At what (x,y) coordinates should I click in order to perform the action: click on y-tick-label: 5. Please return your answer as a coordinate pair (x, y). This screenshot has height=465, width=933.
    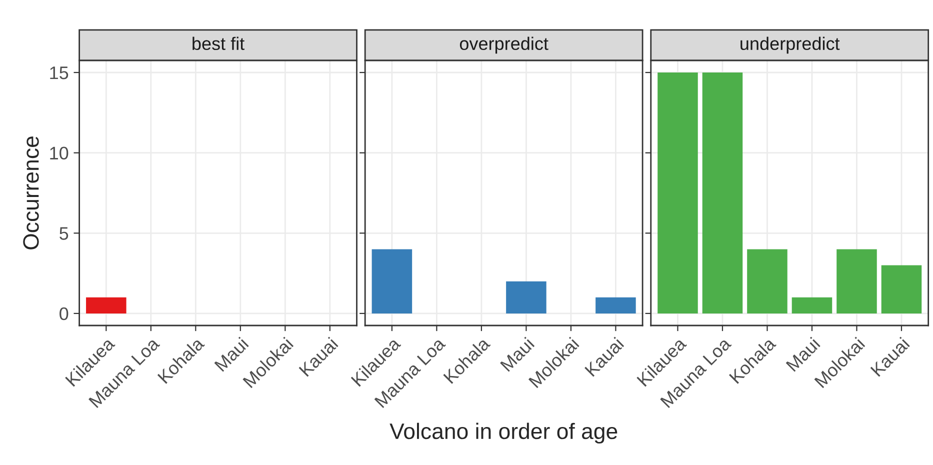
    Looking at the image, I should click on (64, 233).